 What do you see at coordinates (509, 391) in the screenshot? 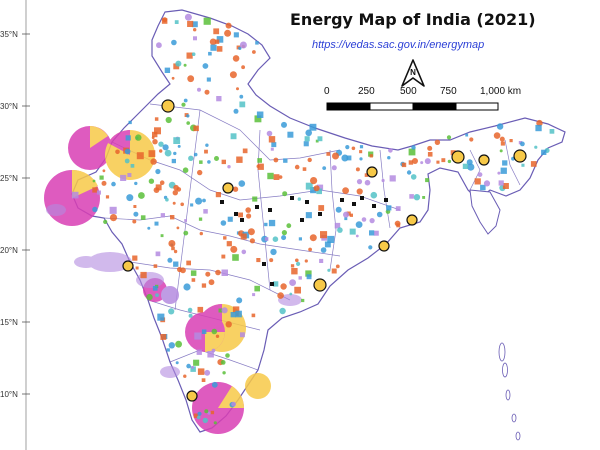
I see `andaman-islands` at bounding box center [509, 391].